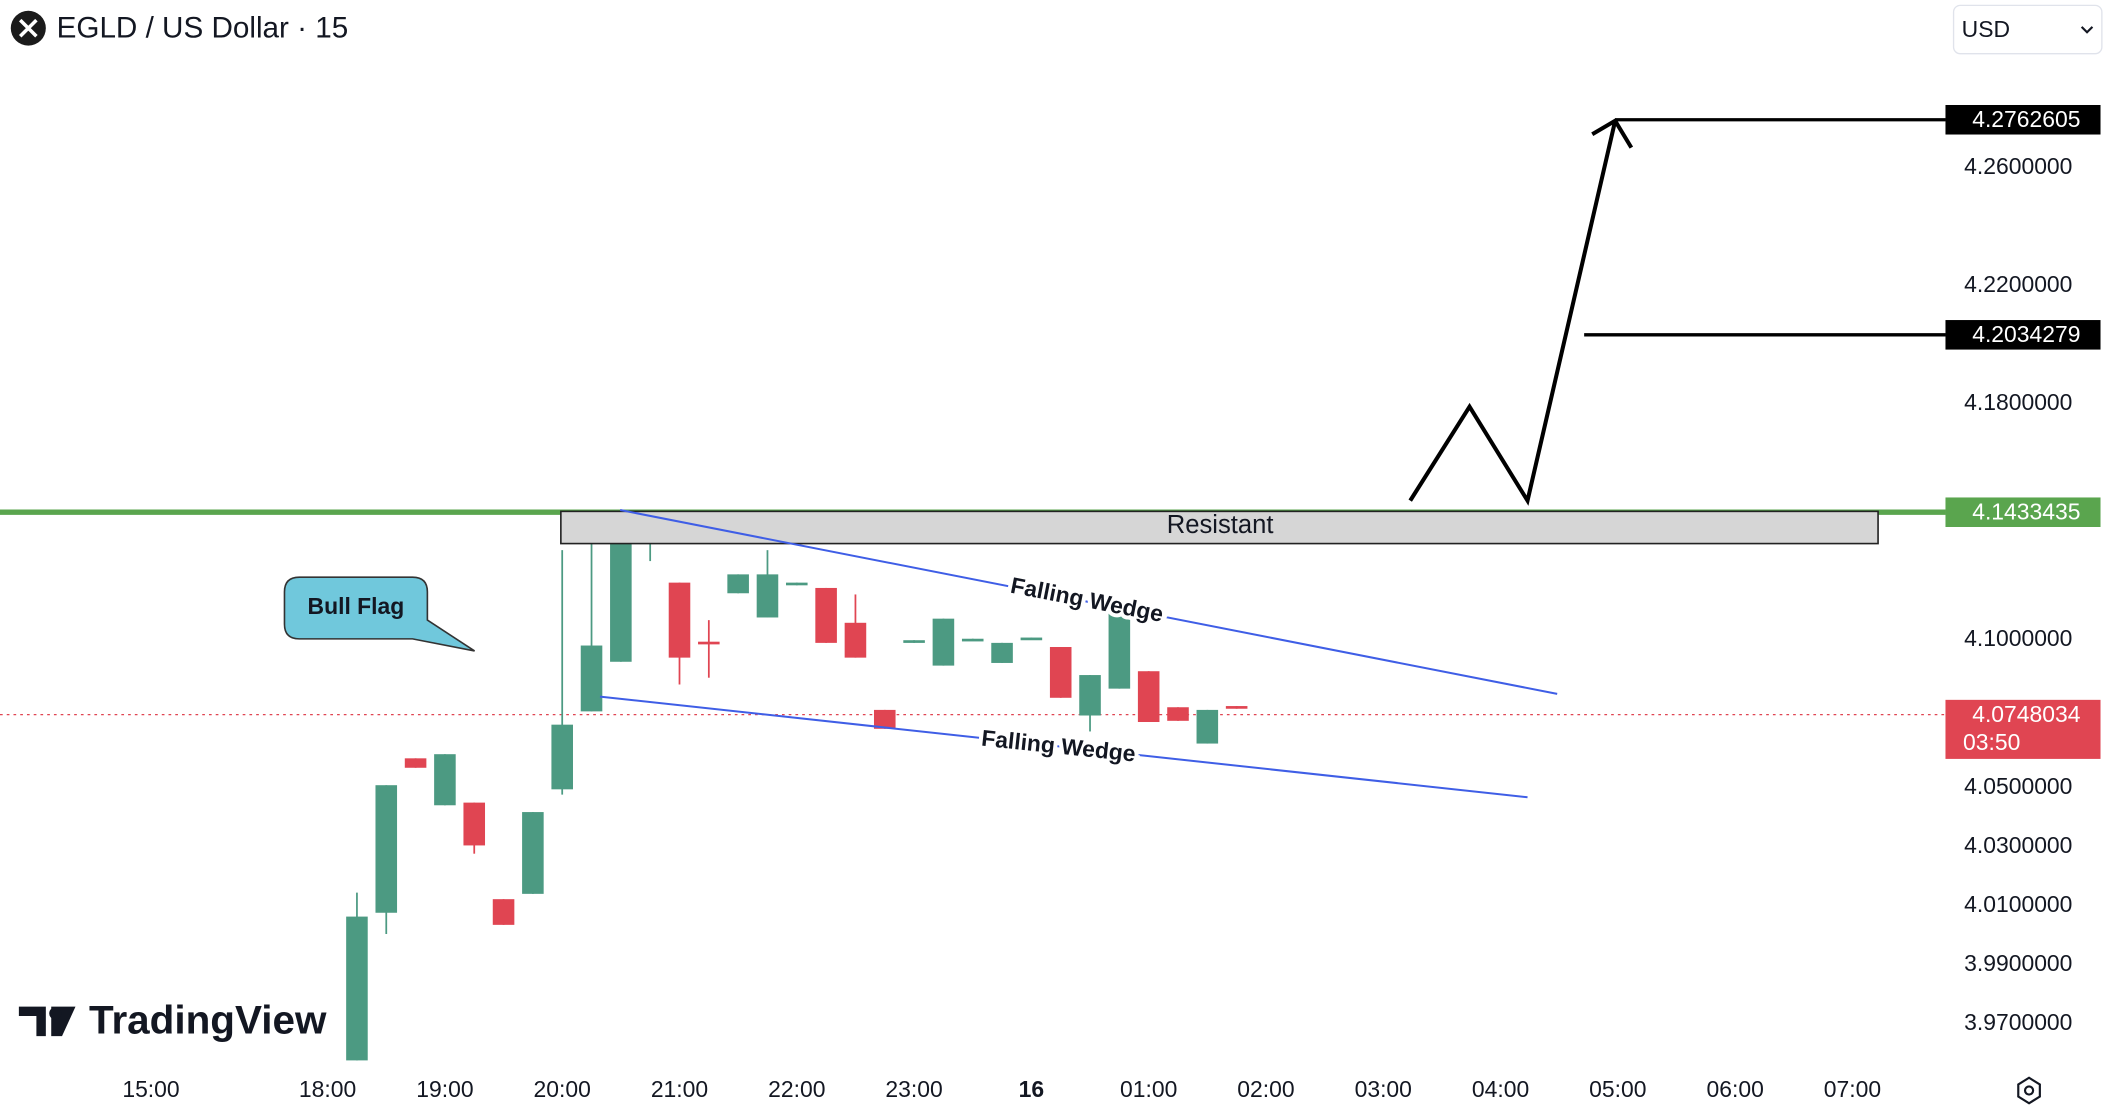 The width and height of the screenshot is (2114, 1114). What do you see at coordinates (2018, 786) in the screenshot?
I see `y-tick-label: 4.0500000` at bounding box center [2018, 786].